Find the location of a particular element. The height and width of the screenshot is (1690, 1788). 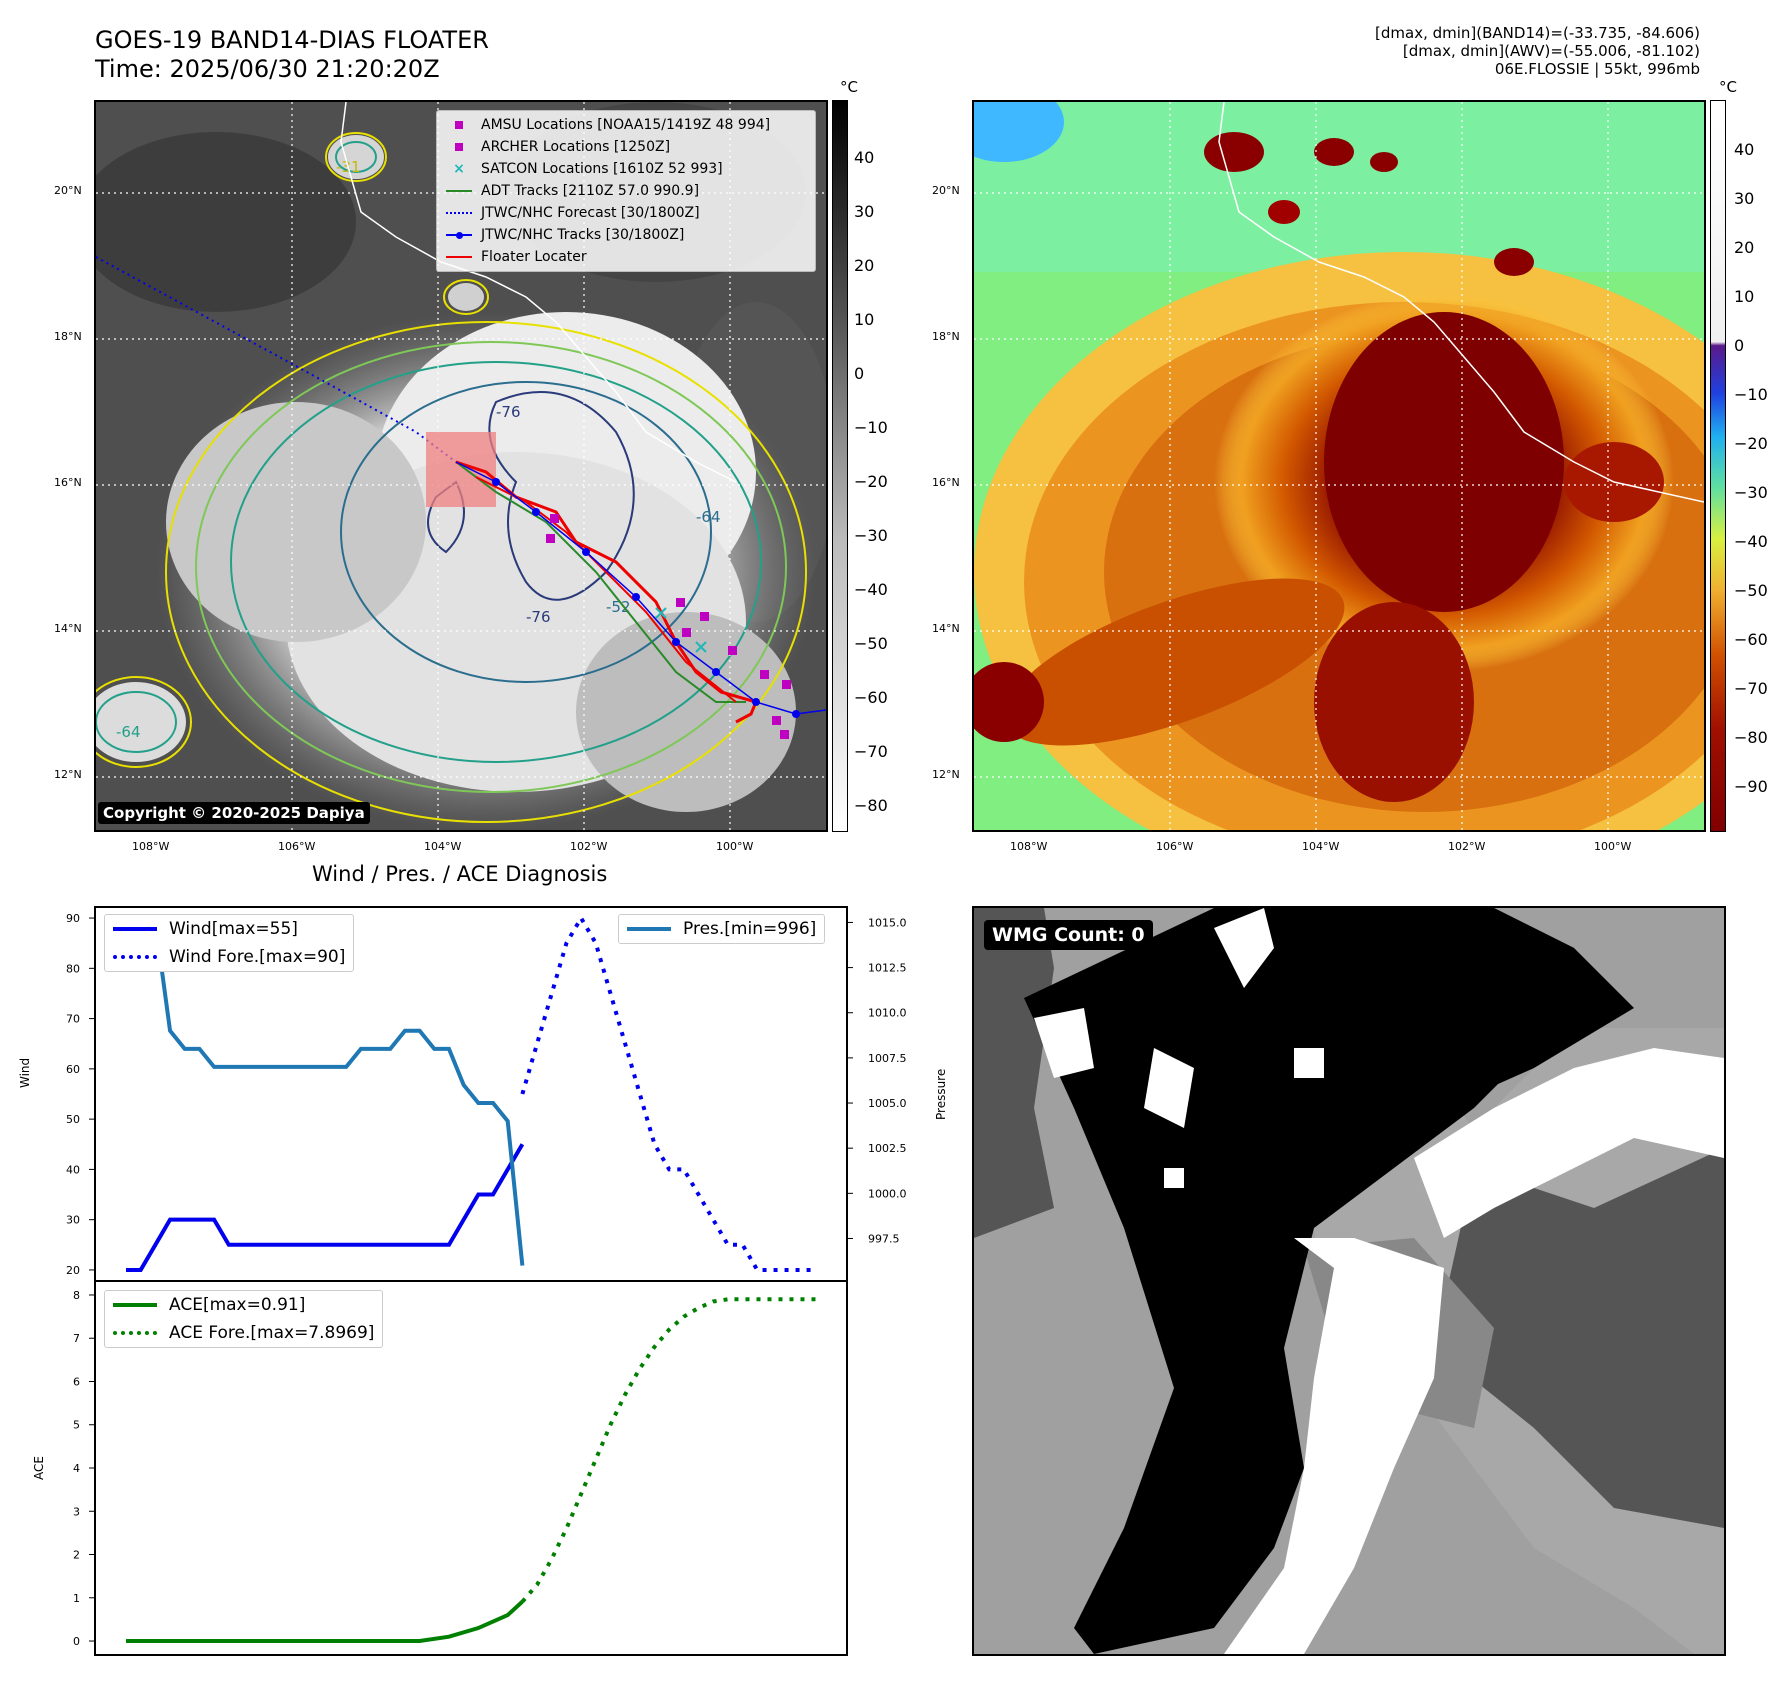

pressure-tick: 1000.0 is located at coordinates (887, 1193).